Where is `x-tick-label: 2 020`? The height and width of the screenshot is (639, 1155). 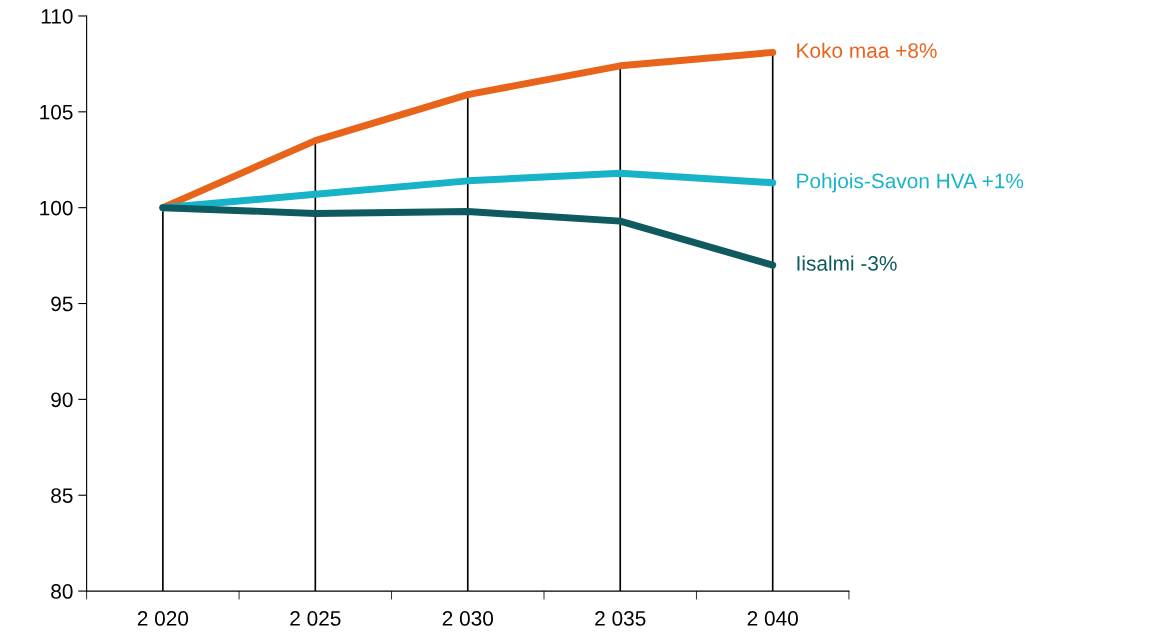
x-tick-label: 2 020 is located at coordinates (163, 618).